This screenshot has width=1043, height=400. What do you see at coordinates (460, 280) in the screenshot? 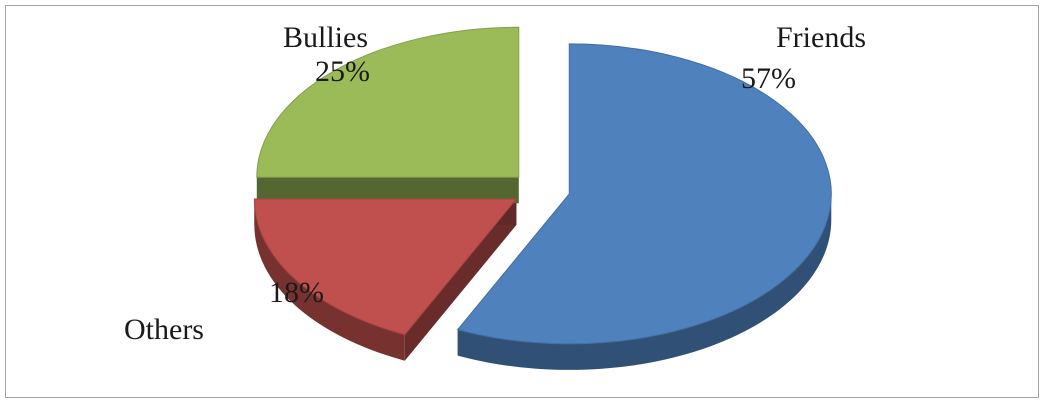
I see `slice-wall-start-others` at bounding box center [460, 280].